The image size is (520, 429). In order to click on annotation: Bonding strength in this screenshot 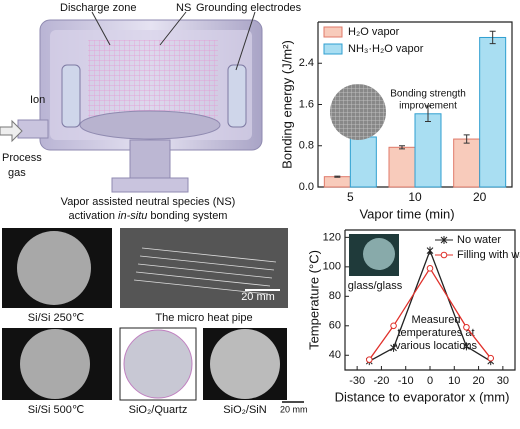, I will do `click(428, 94)`.